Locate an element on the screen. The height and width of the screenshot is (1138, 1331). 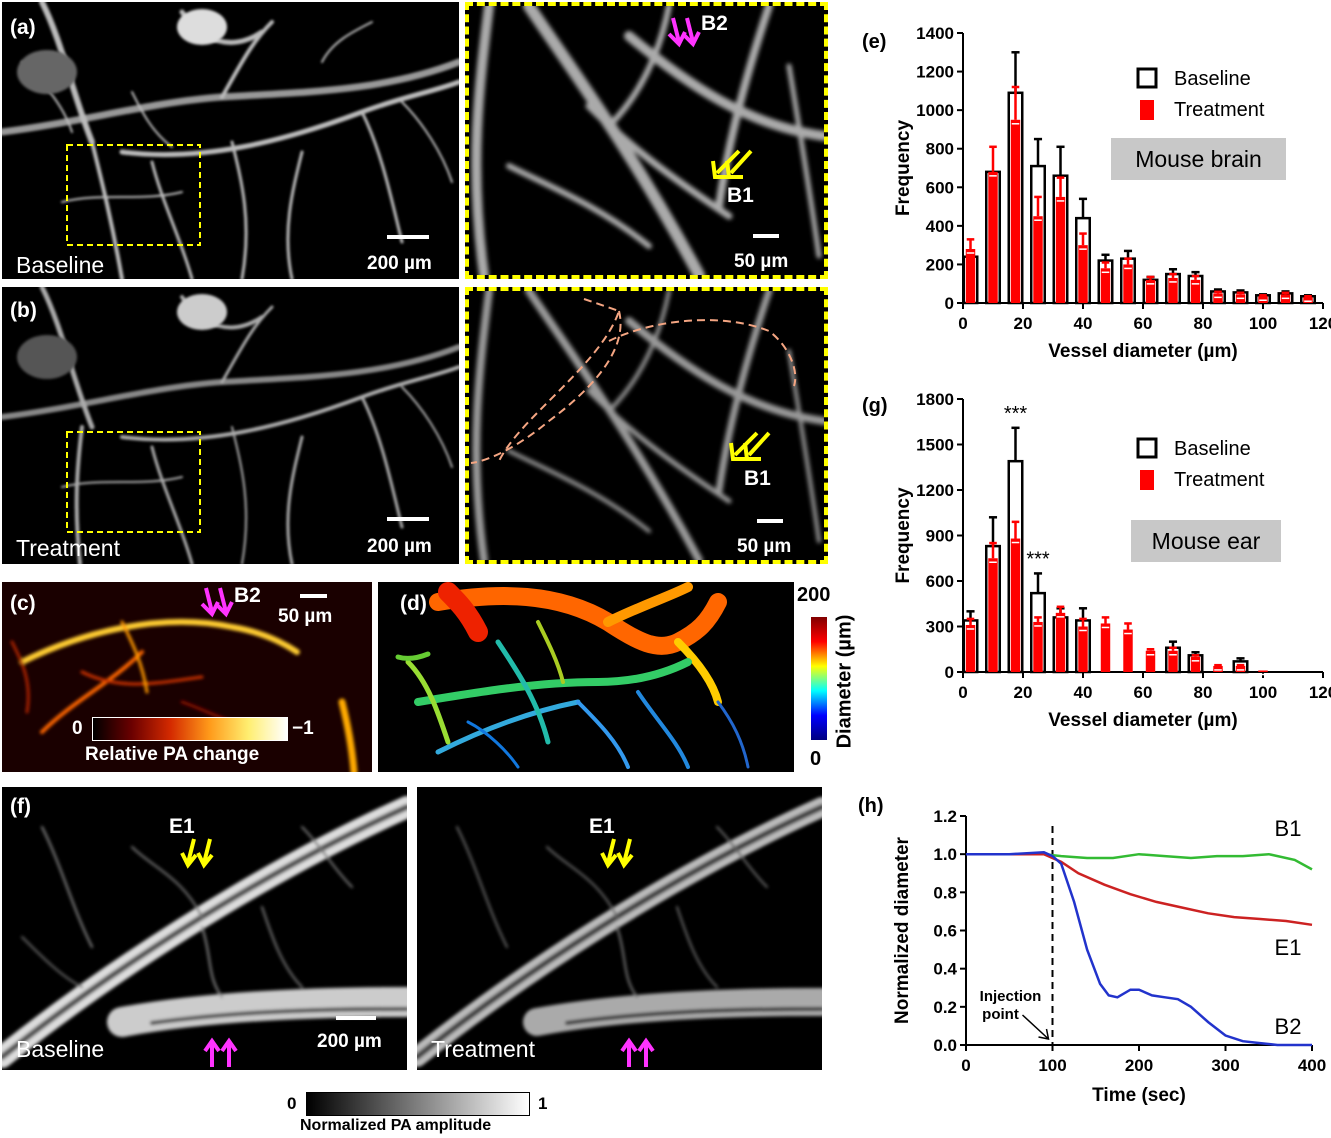
panel-label-a: (a) is located at coordinates (23, 27).